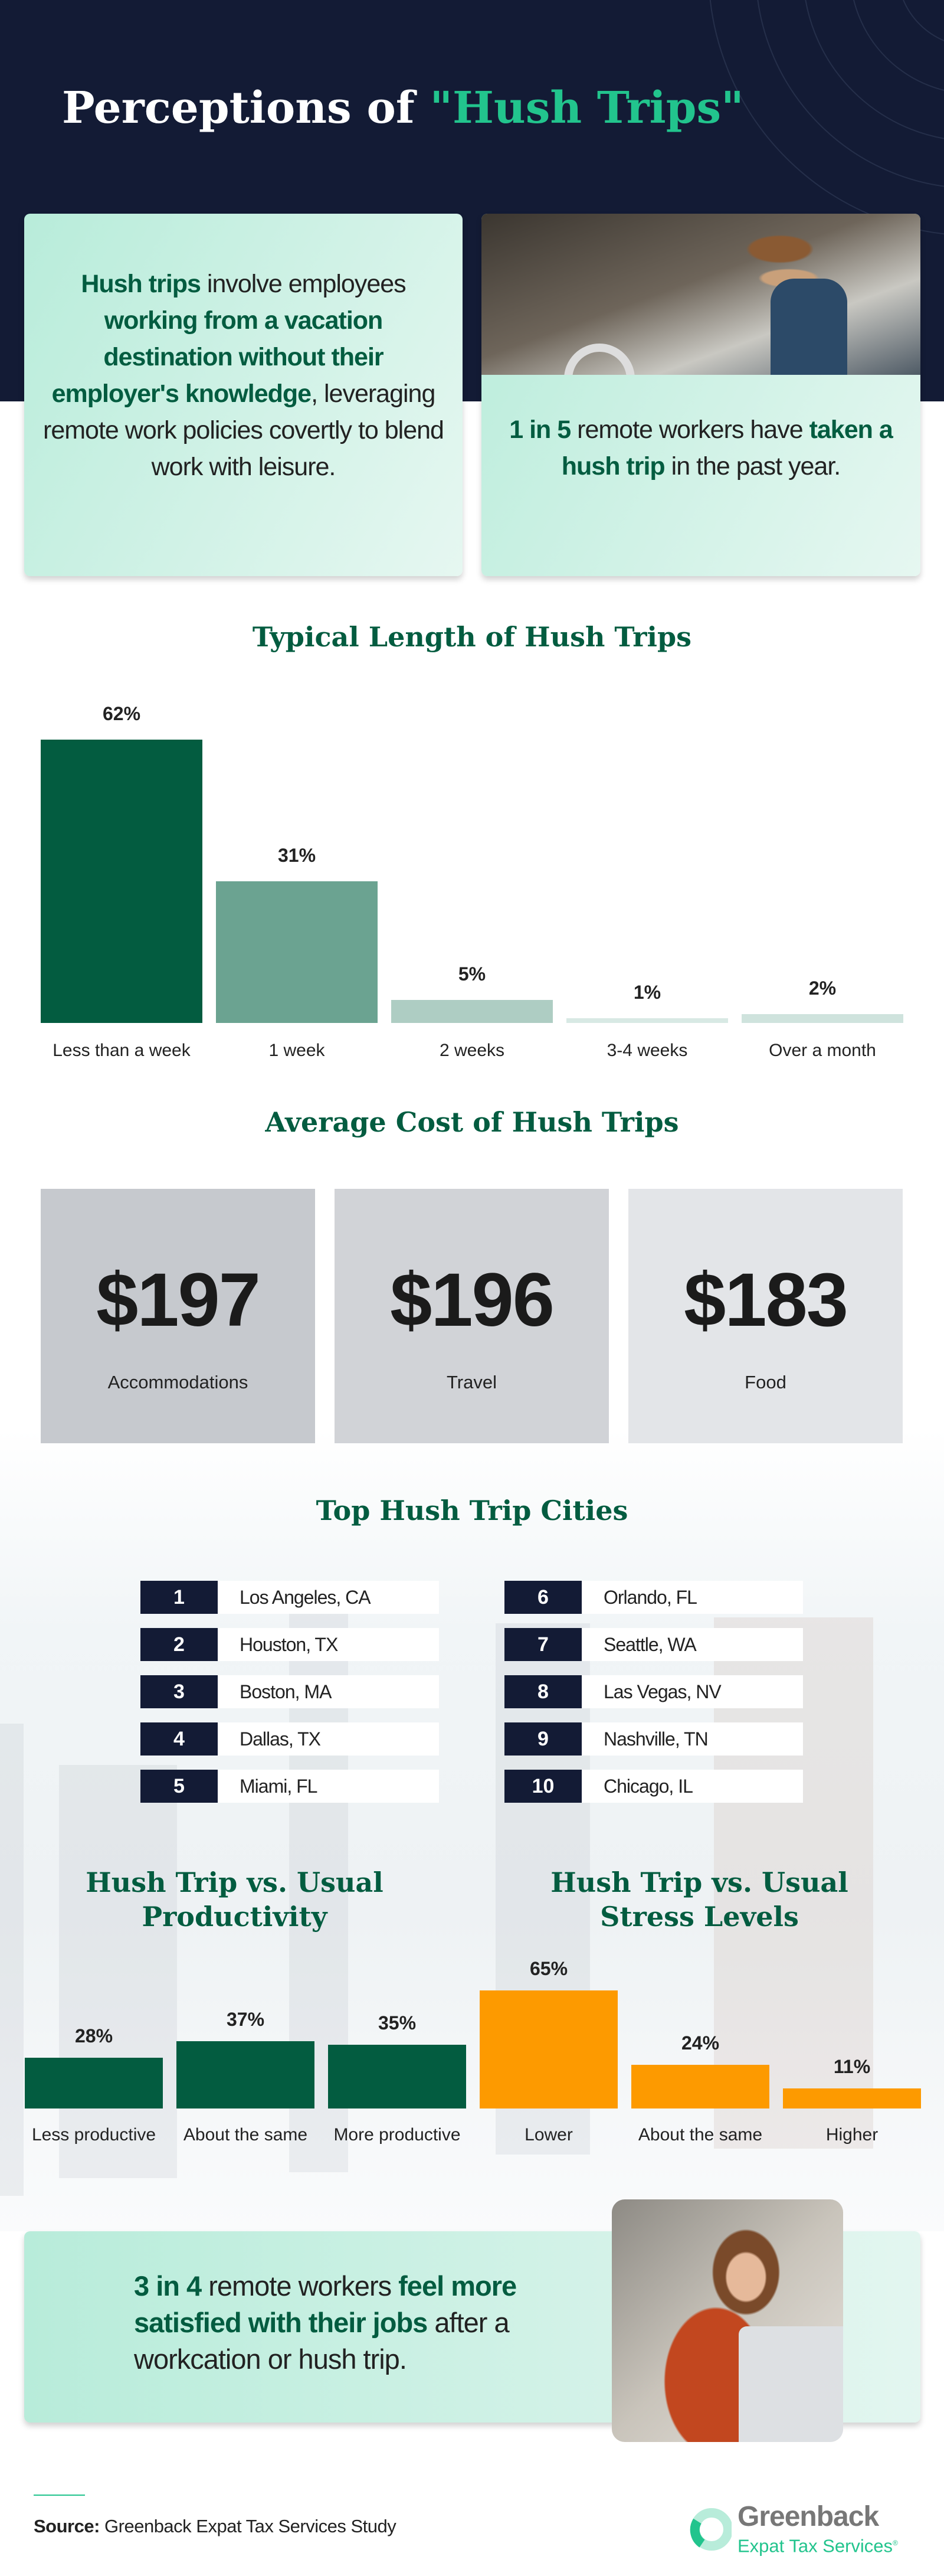  I want to click on cost-label: Accommodations, so click(177, 1382).